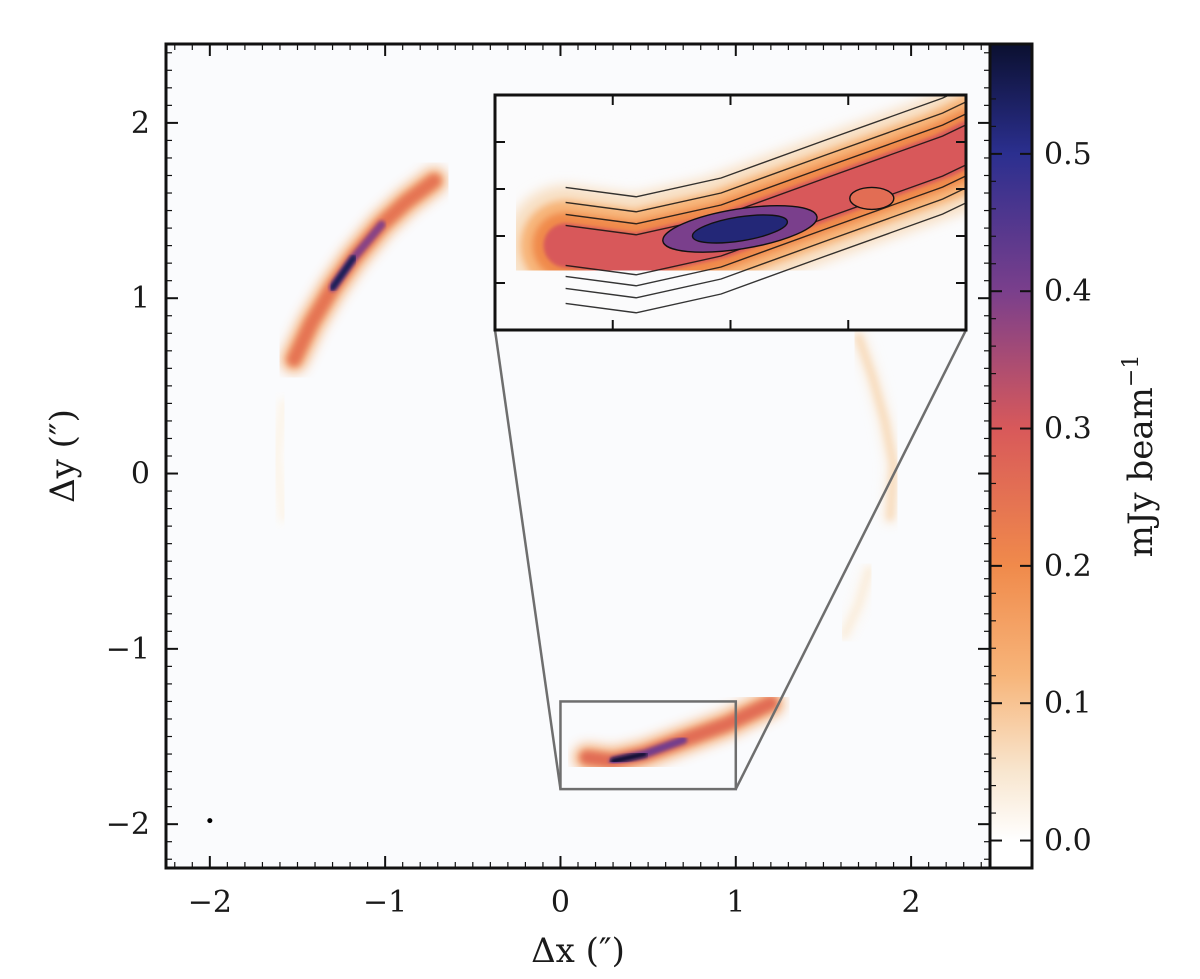 The width and height of the screenshot is (1200, 979). Describe the element at coordinates (1141, 472) in the screenshot. I see `colorbar-label-unit: mJy beam` at that location.